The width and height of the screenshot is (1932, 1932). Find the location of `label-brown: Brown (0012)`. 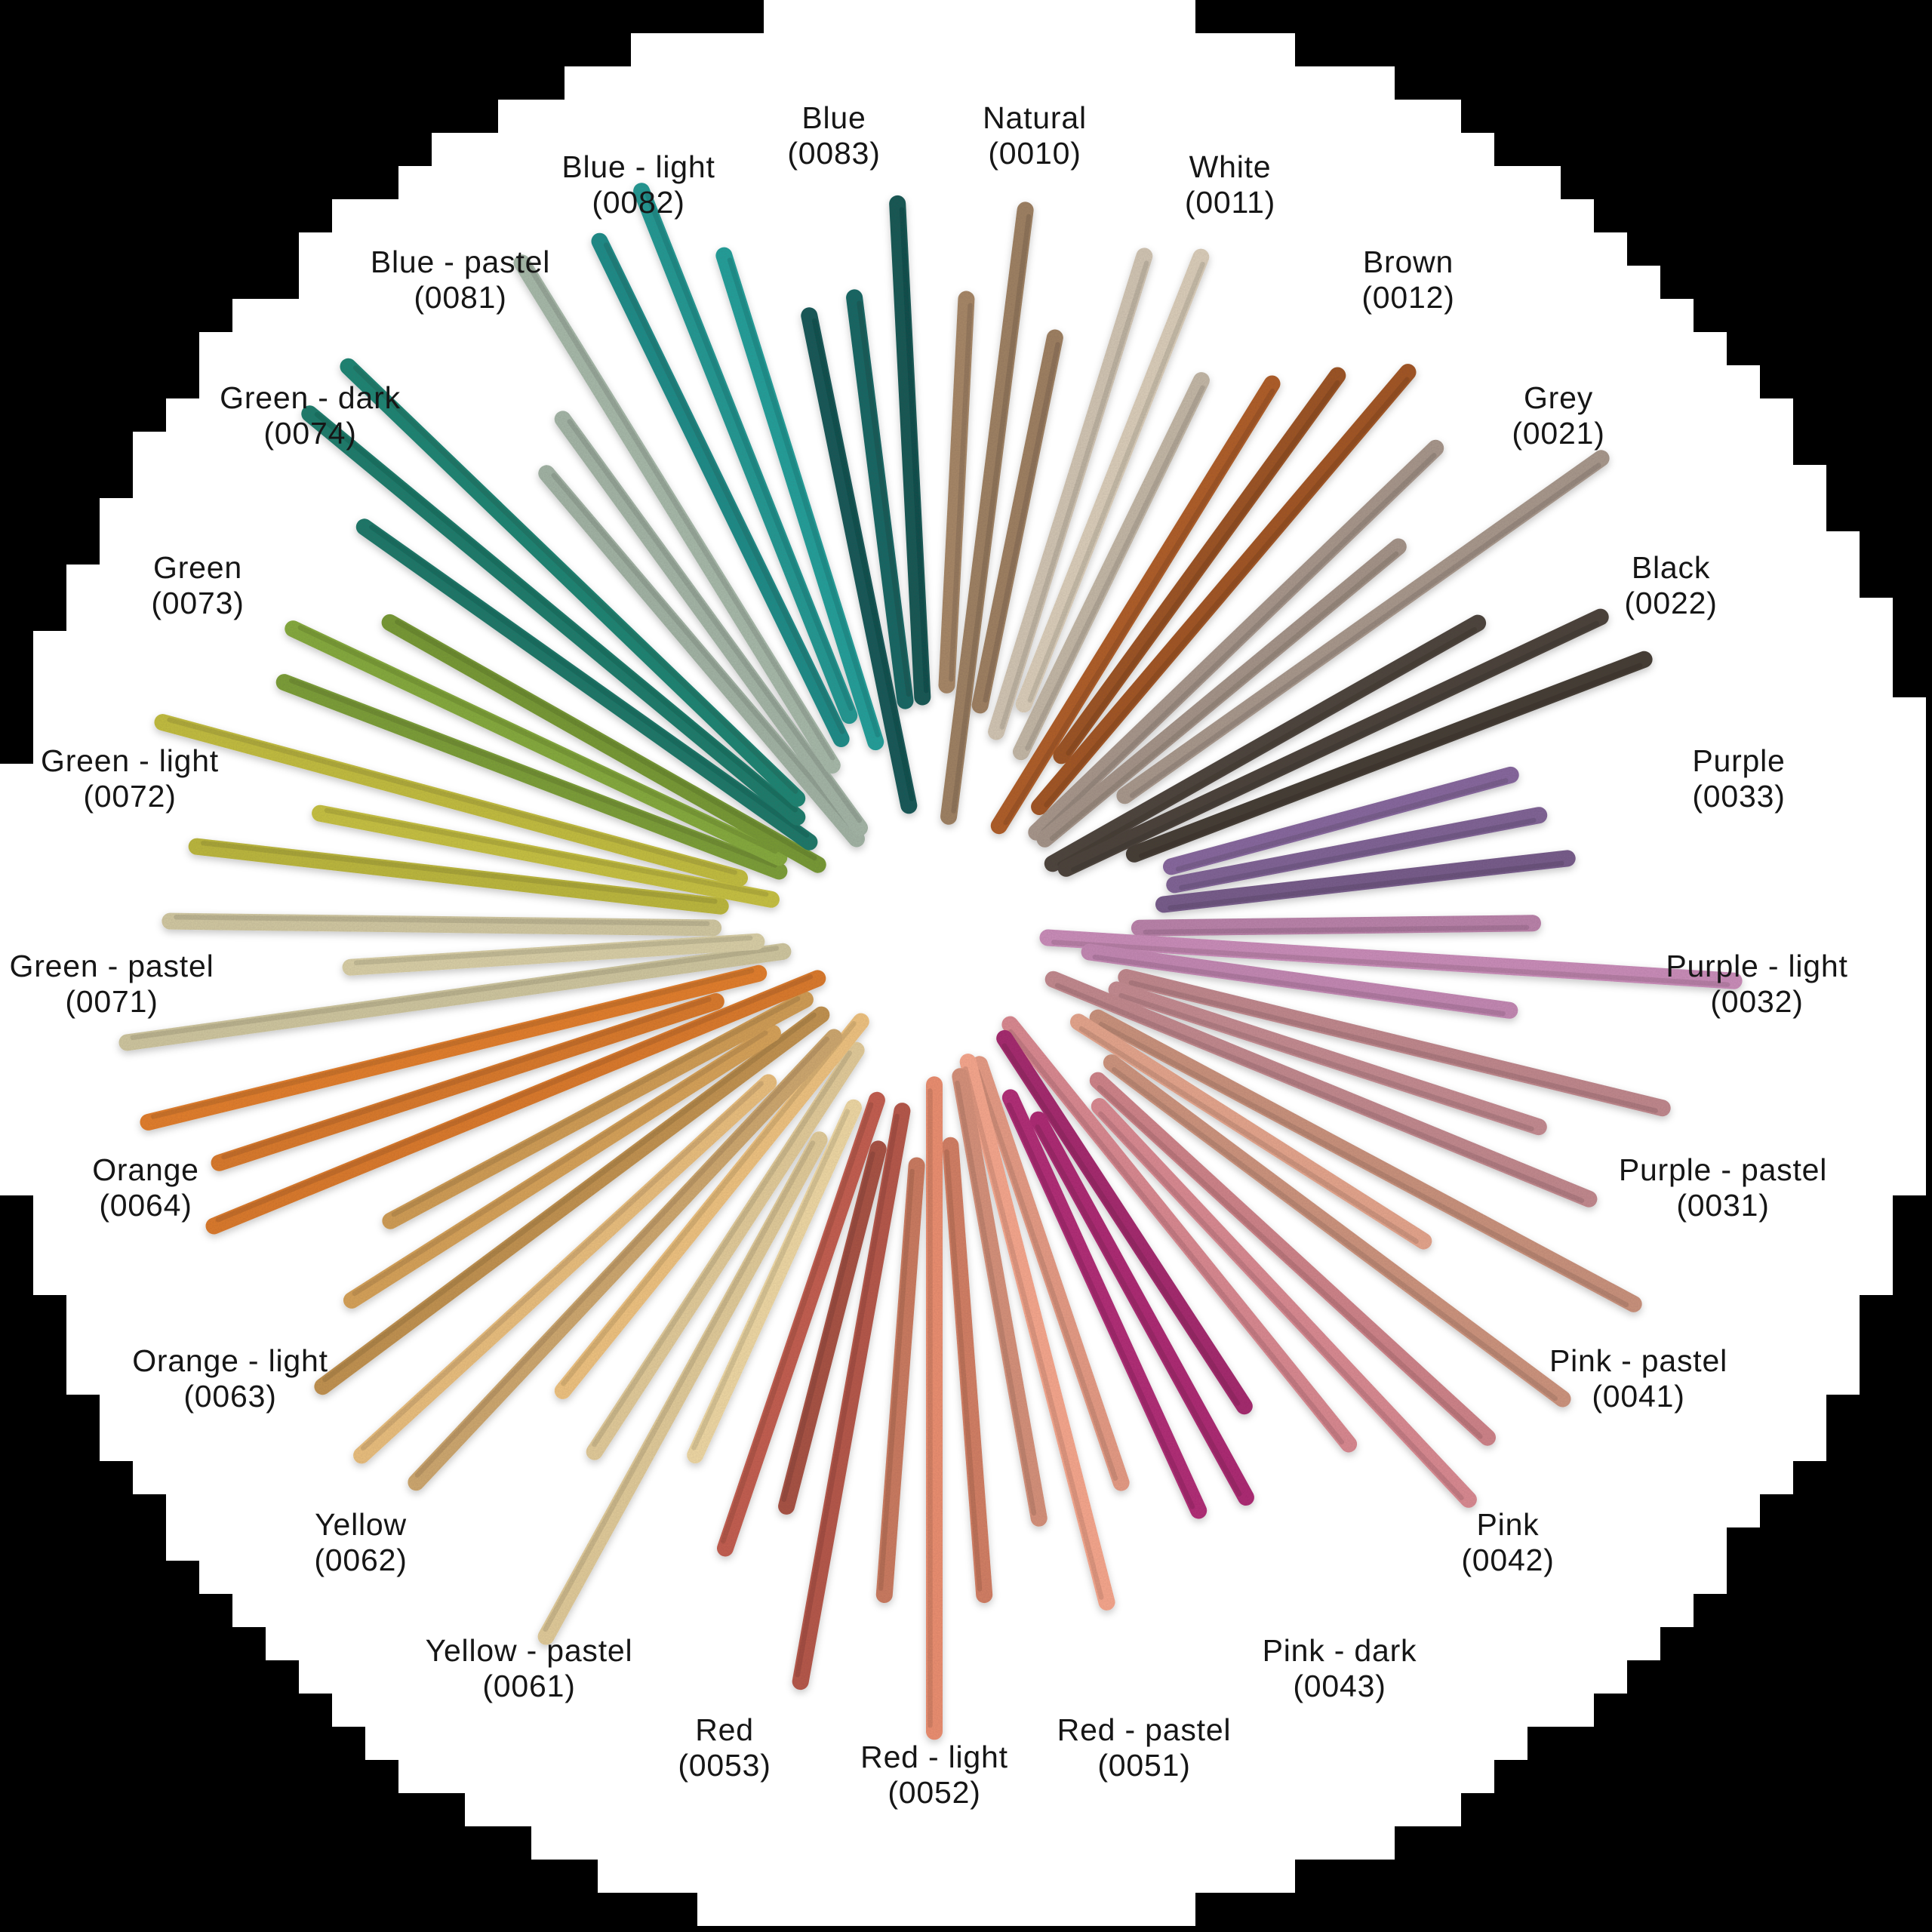

label-brown: Brown (0012) is located at coordinates (1407, 280).